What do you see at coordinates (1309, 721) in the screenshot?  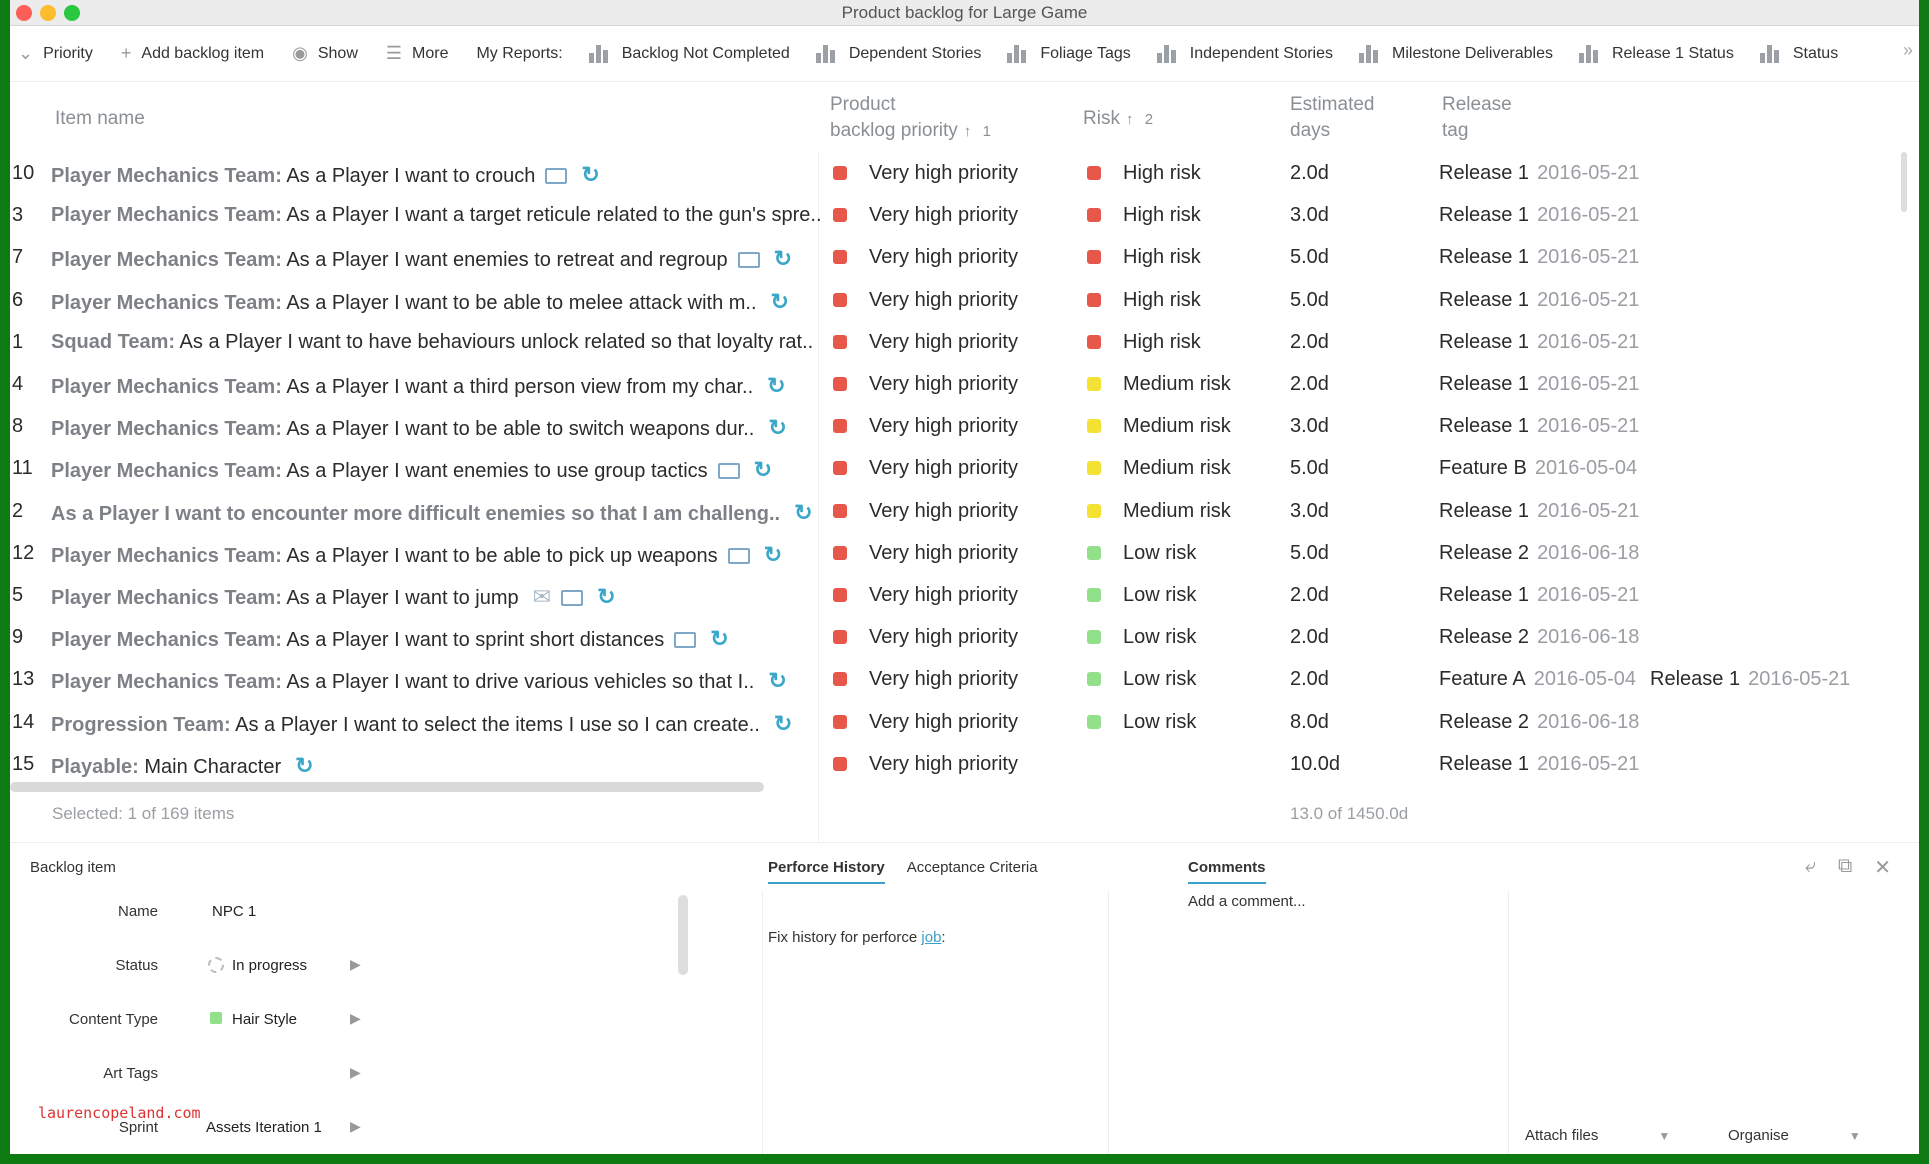 I see `estimated-days: 8.0d` at bounding box center [1309, 721].